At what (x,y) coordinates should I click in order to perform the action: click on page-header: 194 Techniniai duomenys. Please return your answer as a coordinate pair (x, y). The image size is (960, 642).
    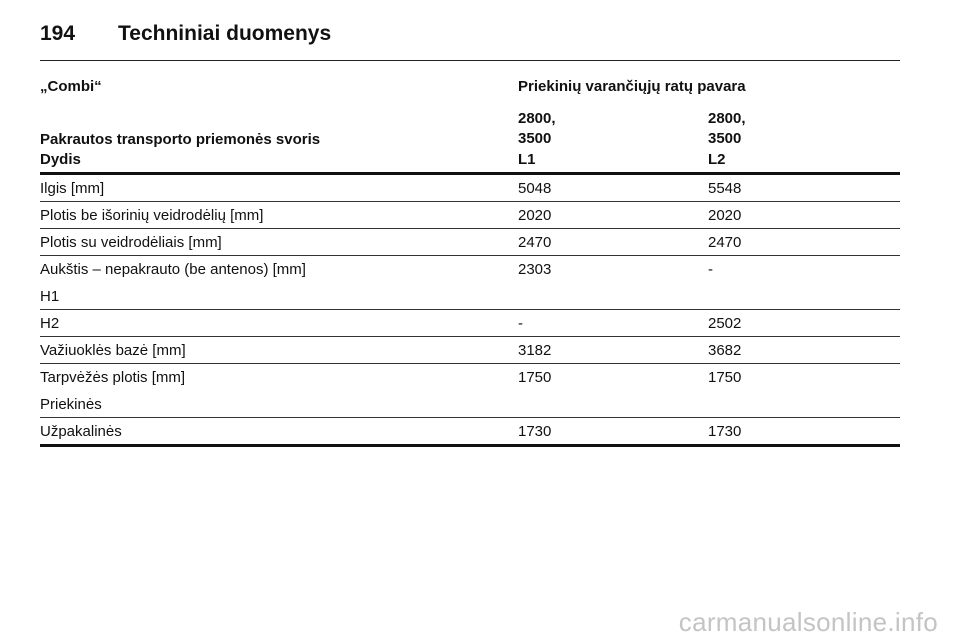
    Looking at the image, I should click on (185, 34).